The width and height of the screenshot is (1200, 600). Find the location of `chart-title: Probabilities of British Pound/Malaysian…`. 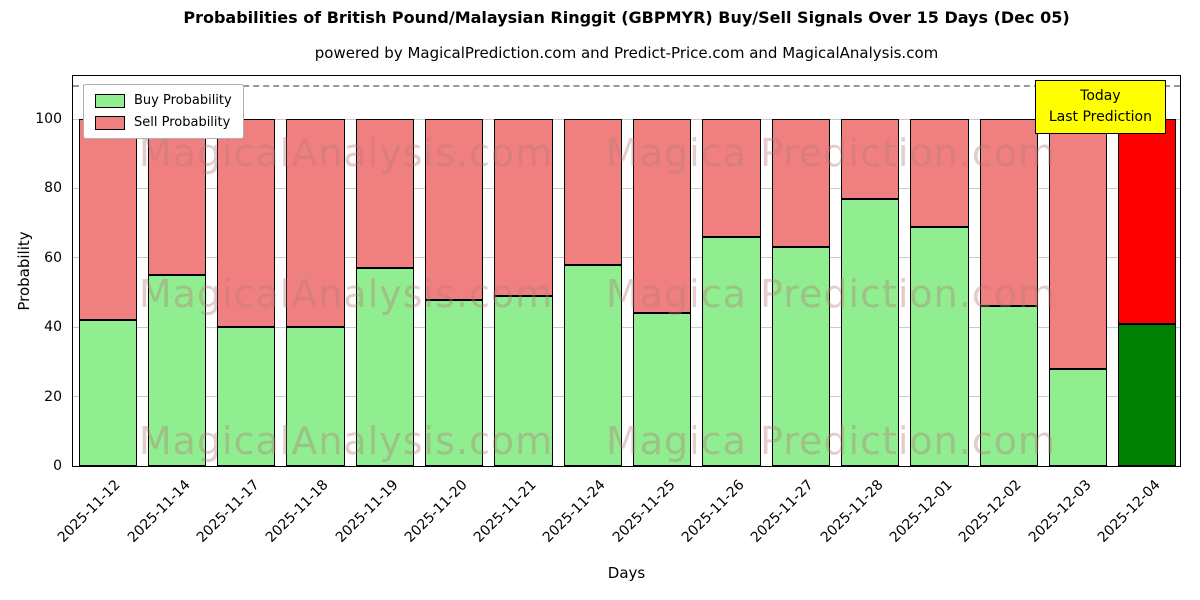

chart-title: Probabilities of British Pound/Malaysian… is located at coordinates (626, 17).